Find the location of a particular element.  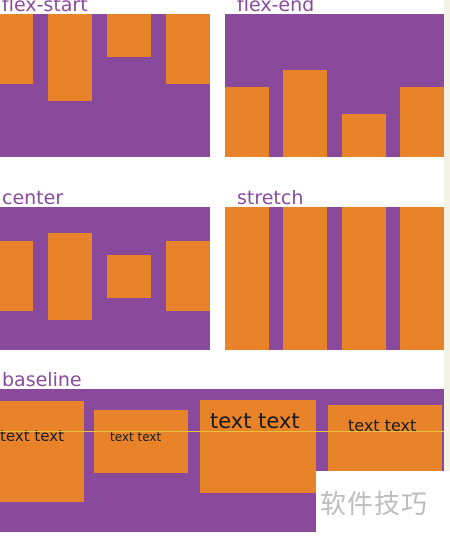

flex-end-container is located at coordinates (334, 85).